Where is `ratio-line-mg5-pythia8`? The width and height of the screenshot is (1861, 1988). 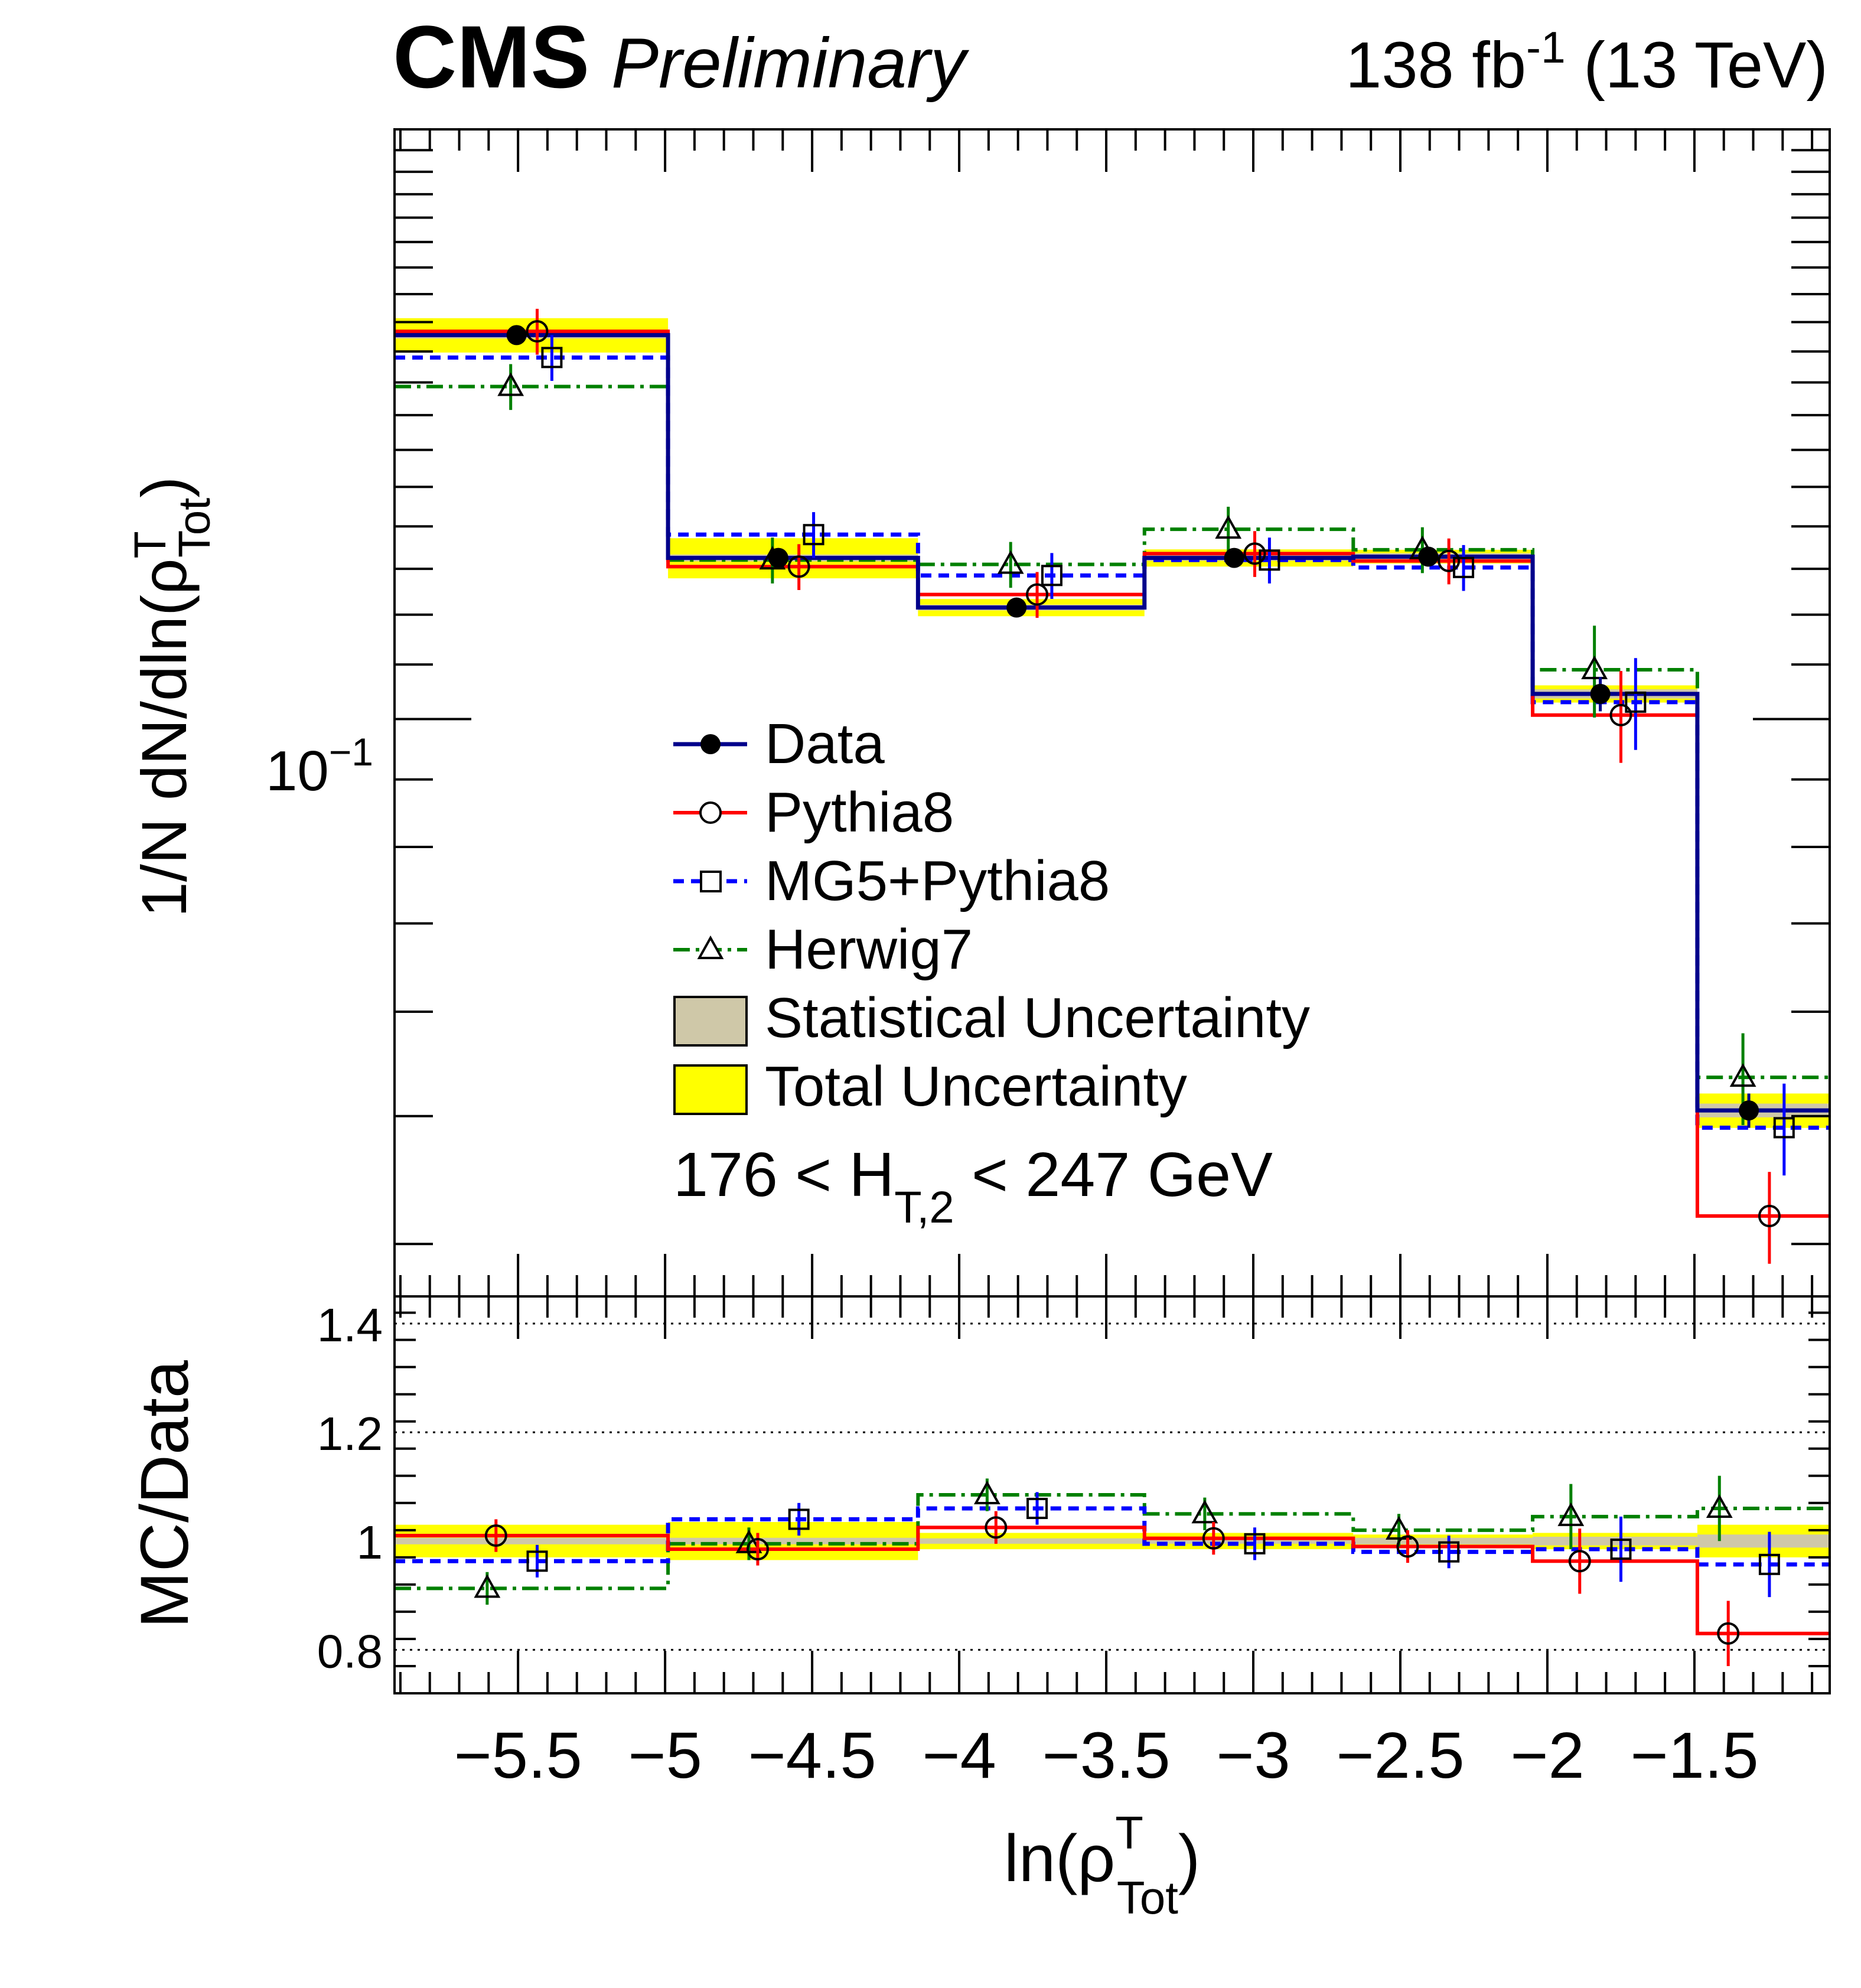 ratio-line-mg5-pythia8 is located at coordinates (1112, 1536).